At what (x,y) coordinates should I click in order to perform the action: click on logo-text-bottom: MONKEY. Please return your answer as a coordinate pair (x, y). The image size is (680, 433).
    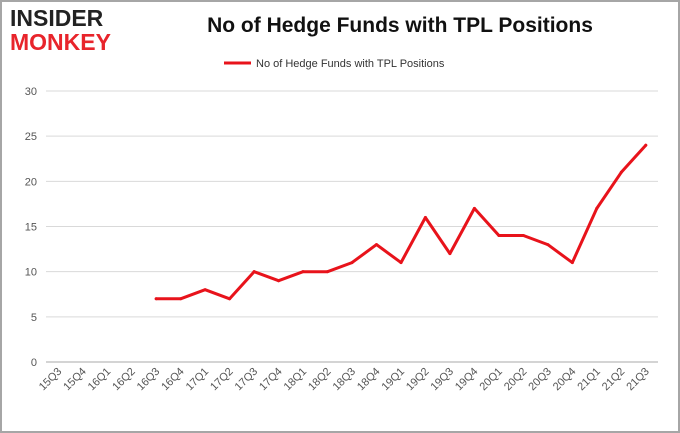
    Looking at the image, I should click on (60, 42).